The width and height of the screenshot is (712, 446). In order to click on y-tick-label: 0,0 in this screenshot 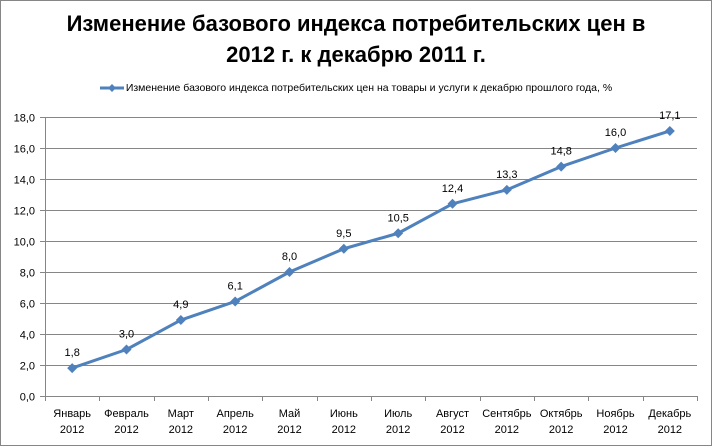, I will do `click(27, 398)`.